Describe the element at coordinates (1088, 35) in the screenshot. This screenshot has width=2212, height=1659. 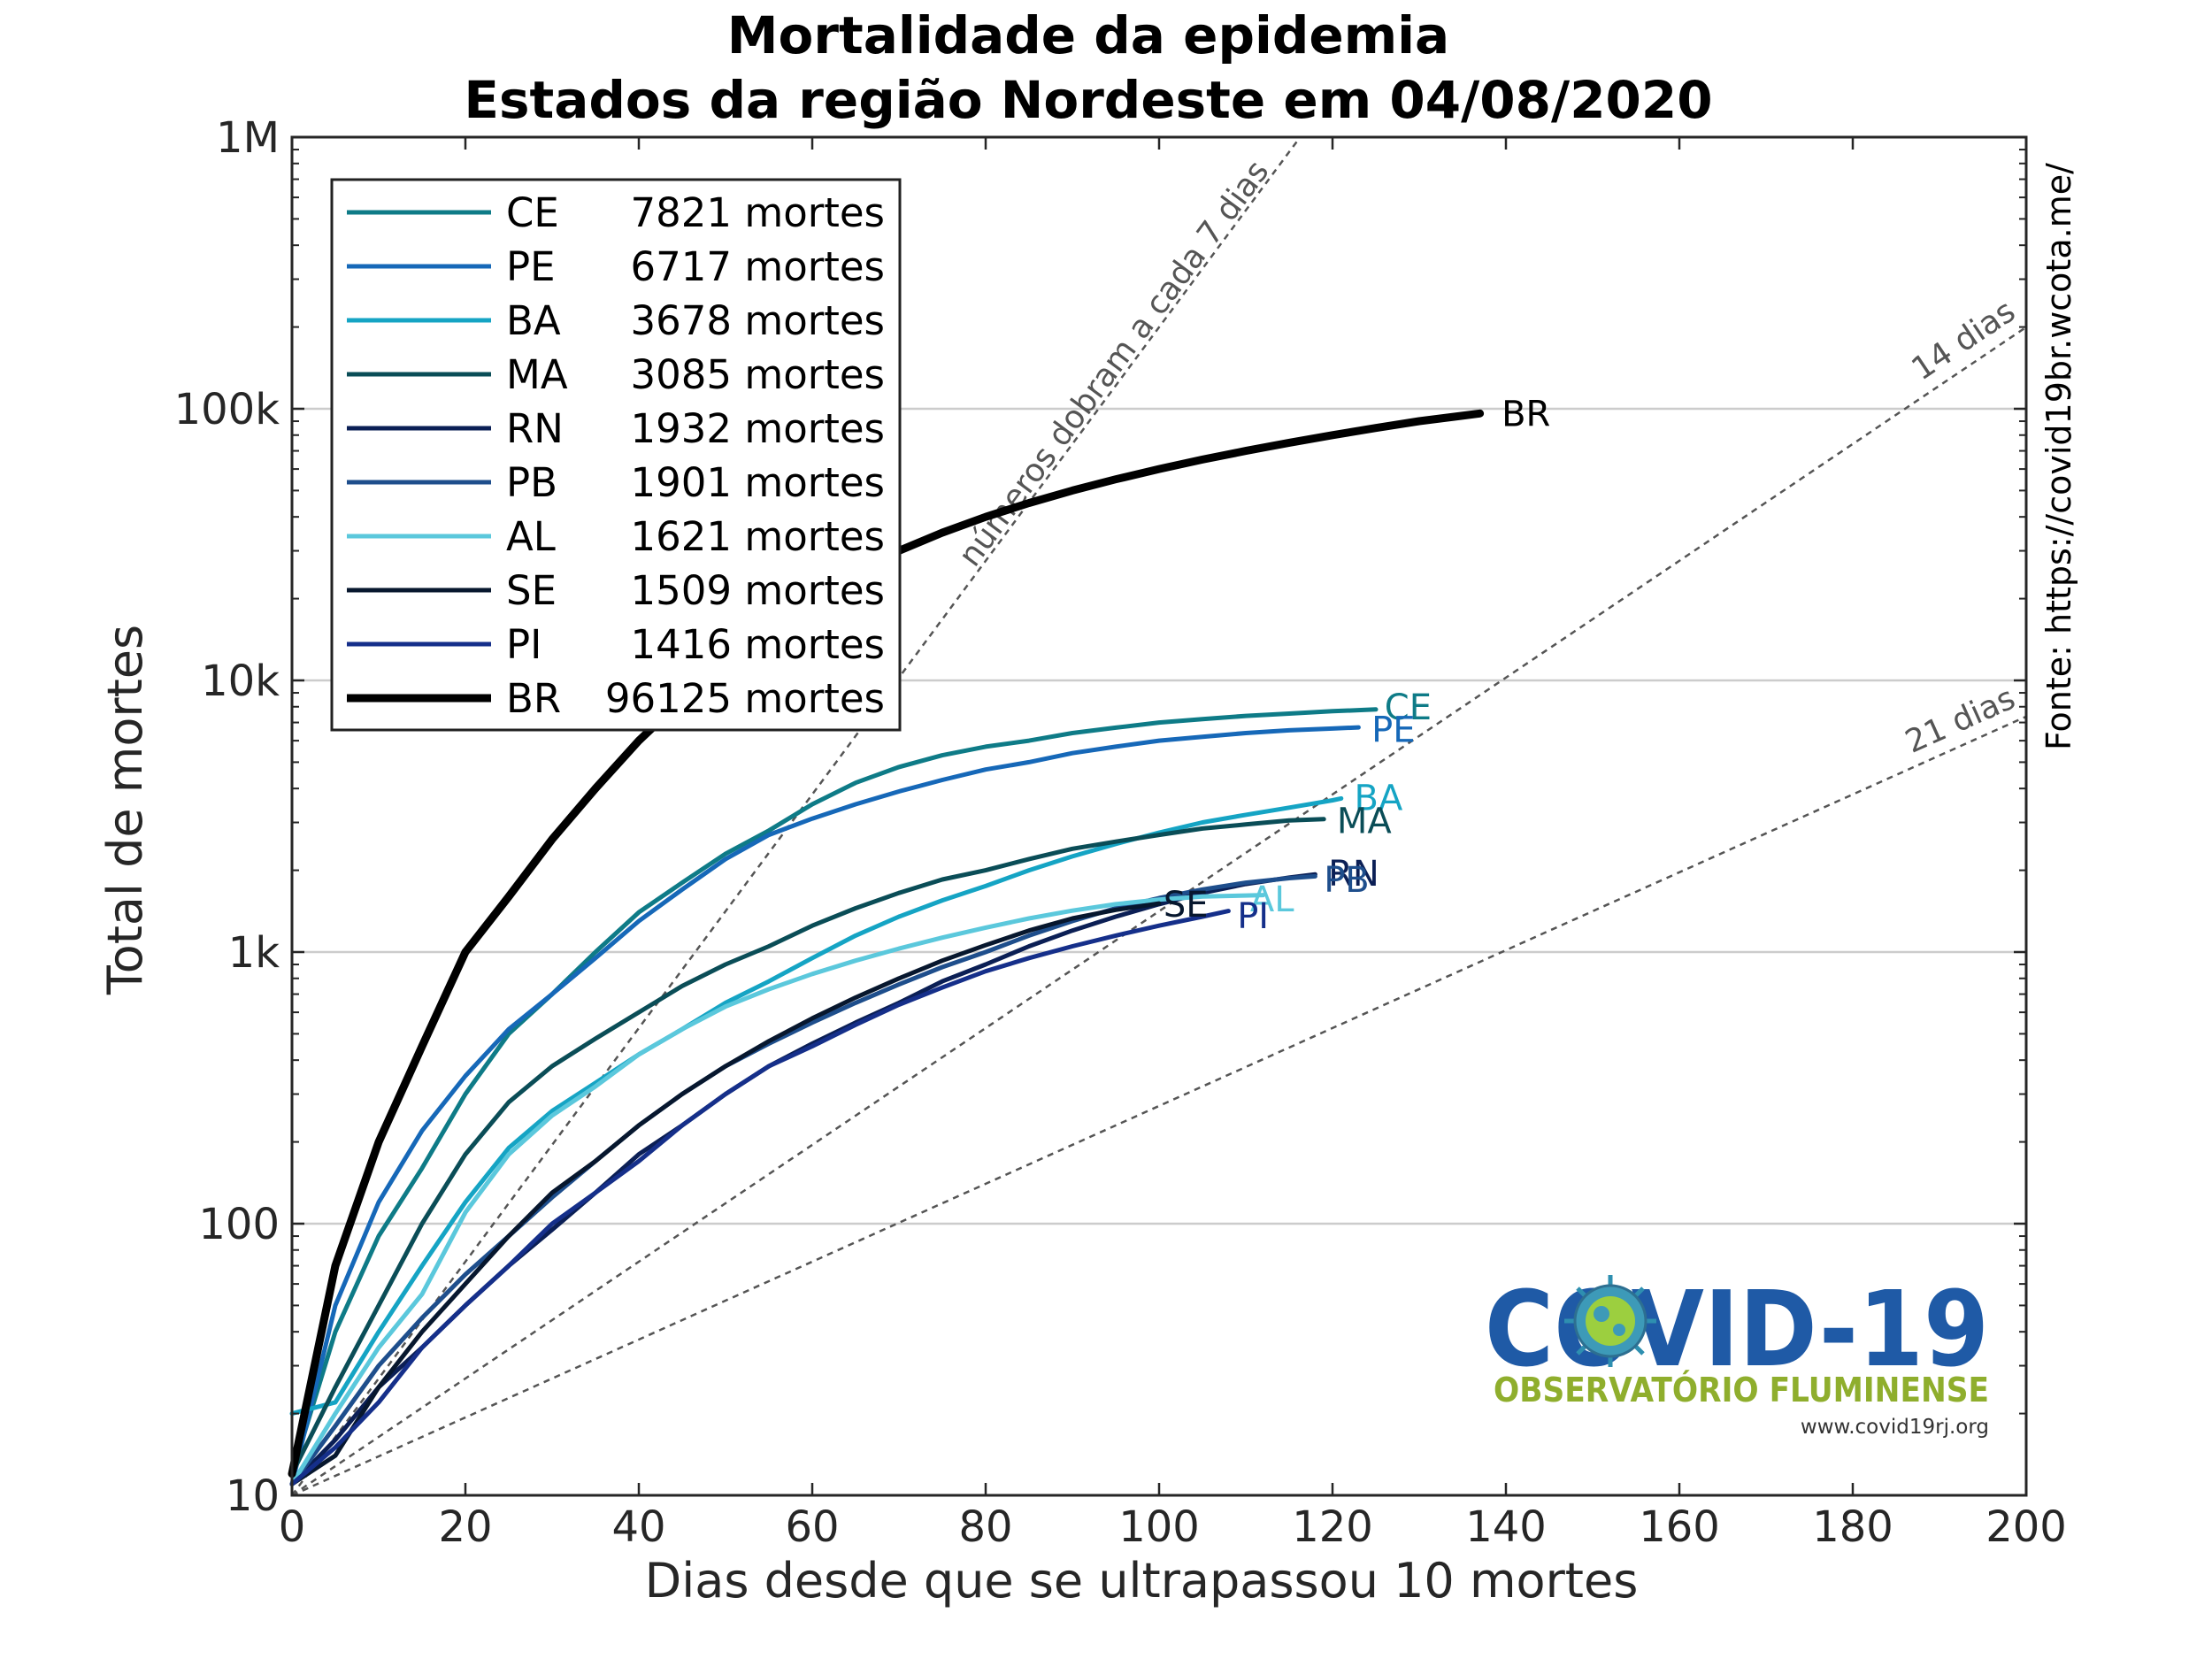
I see `chart-title: Mortalidade da epidemia` at that location.